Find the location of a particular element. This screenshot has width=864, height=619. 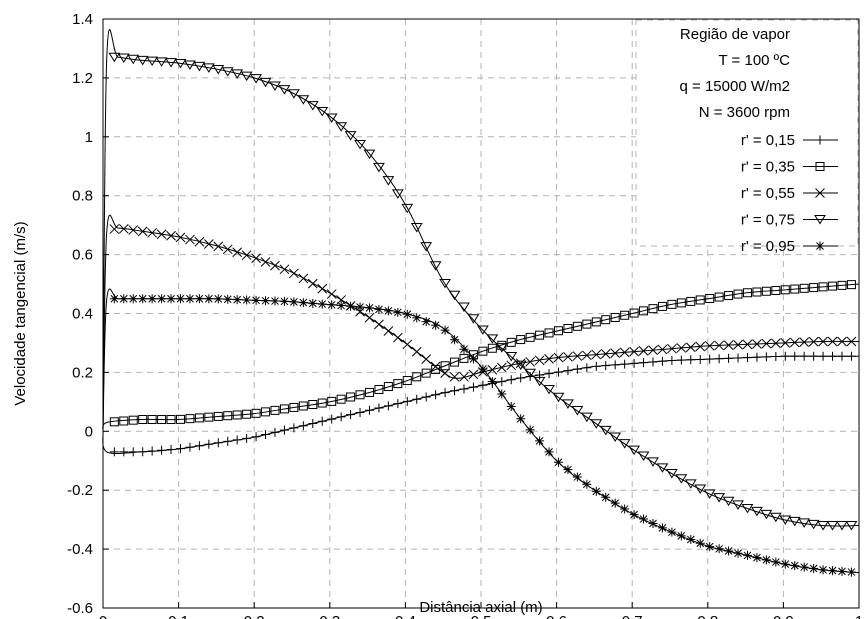

y-tick-label: 0.6 is located at coordinates (82, 255).